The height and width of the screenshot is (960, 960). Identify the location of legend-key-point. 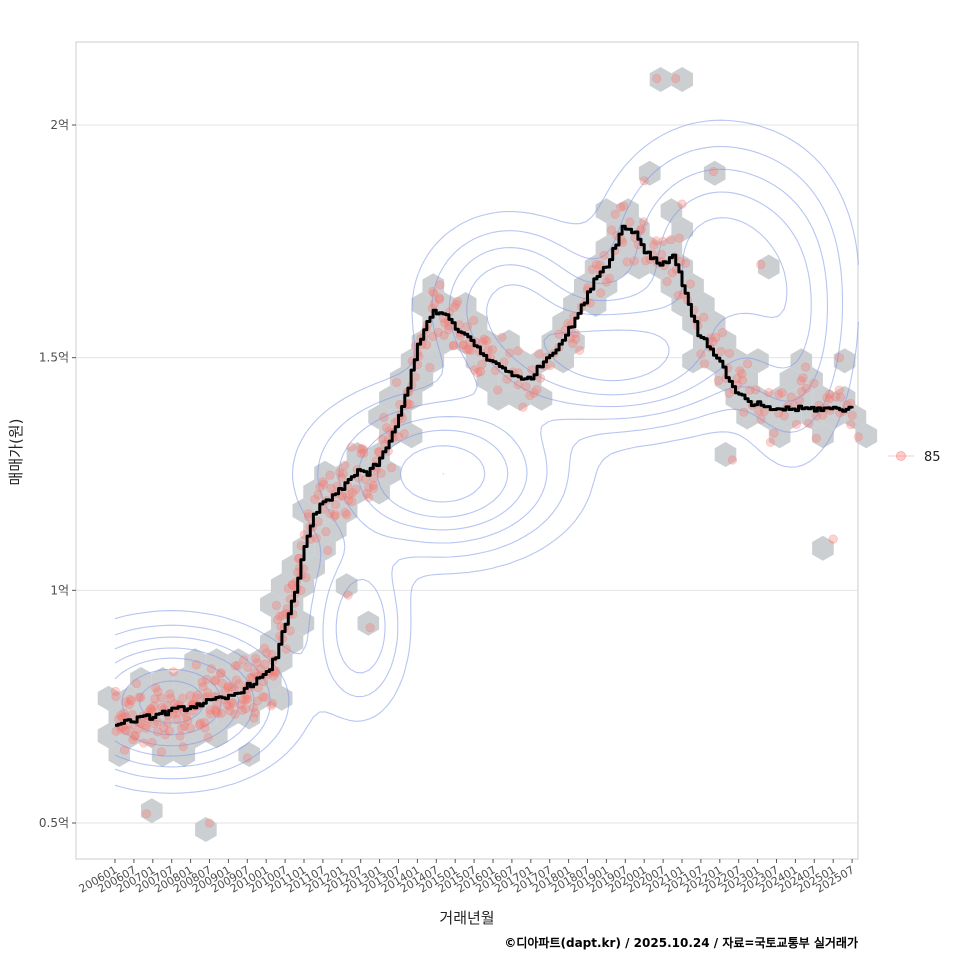
(901, 456).